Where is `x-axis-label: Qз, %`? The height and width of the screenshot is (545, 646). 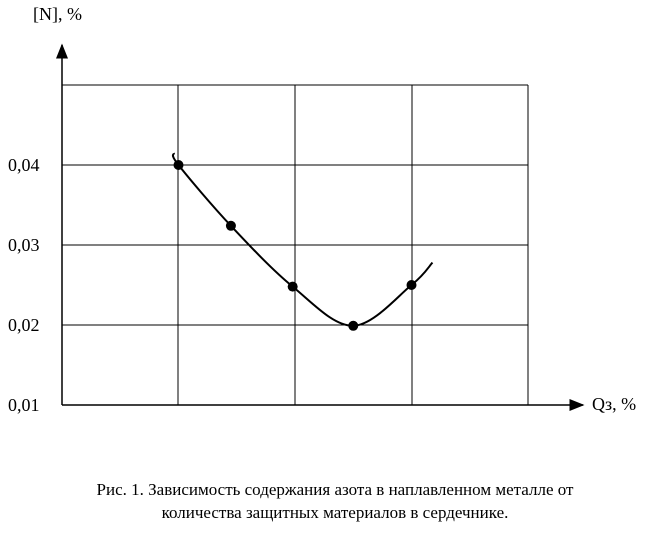 x-axis-label: Qз, % is located at coordinates (614, 404).